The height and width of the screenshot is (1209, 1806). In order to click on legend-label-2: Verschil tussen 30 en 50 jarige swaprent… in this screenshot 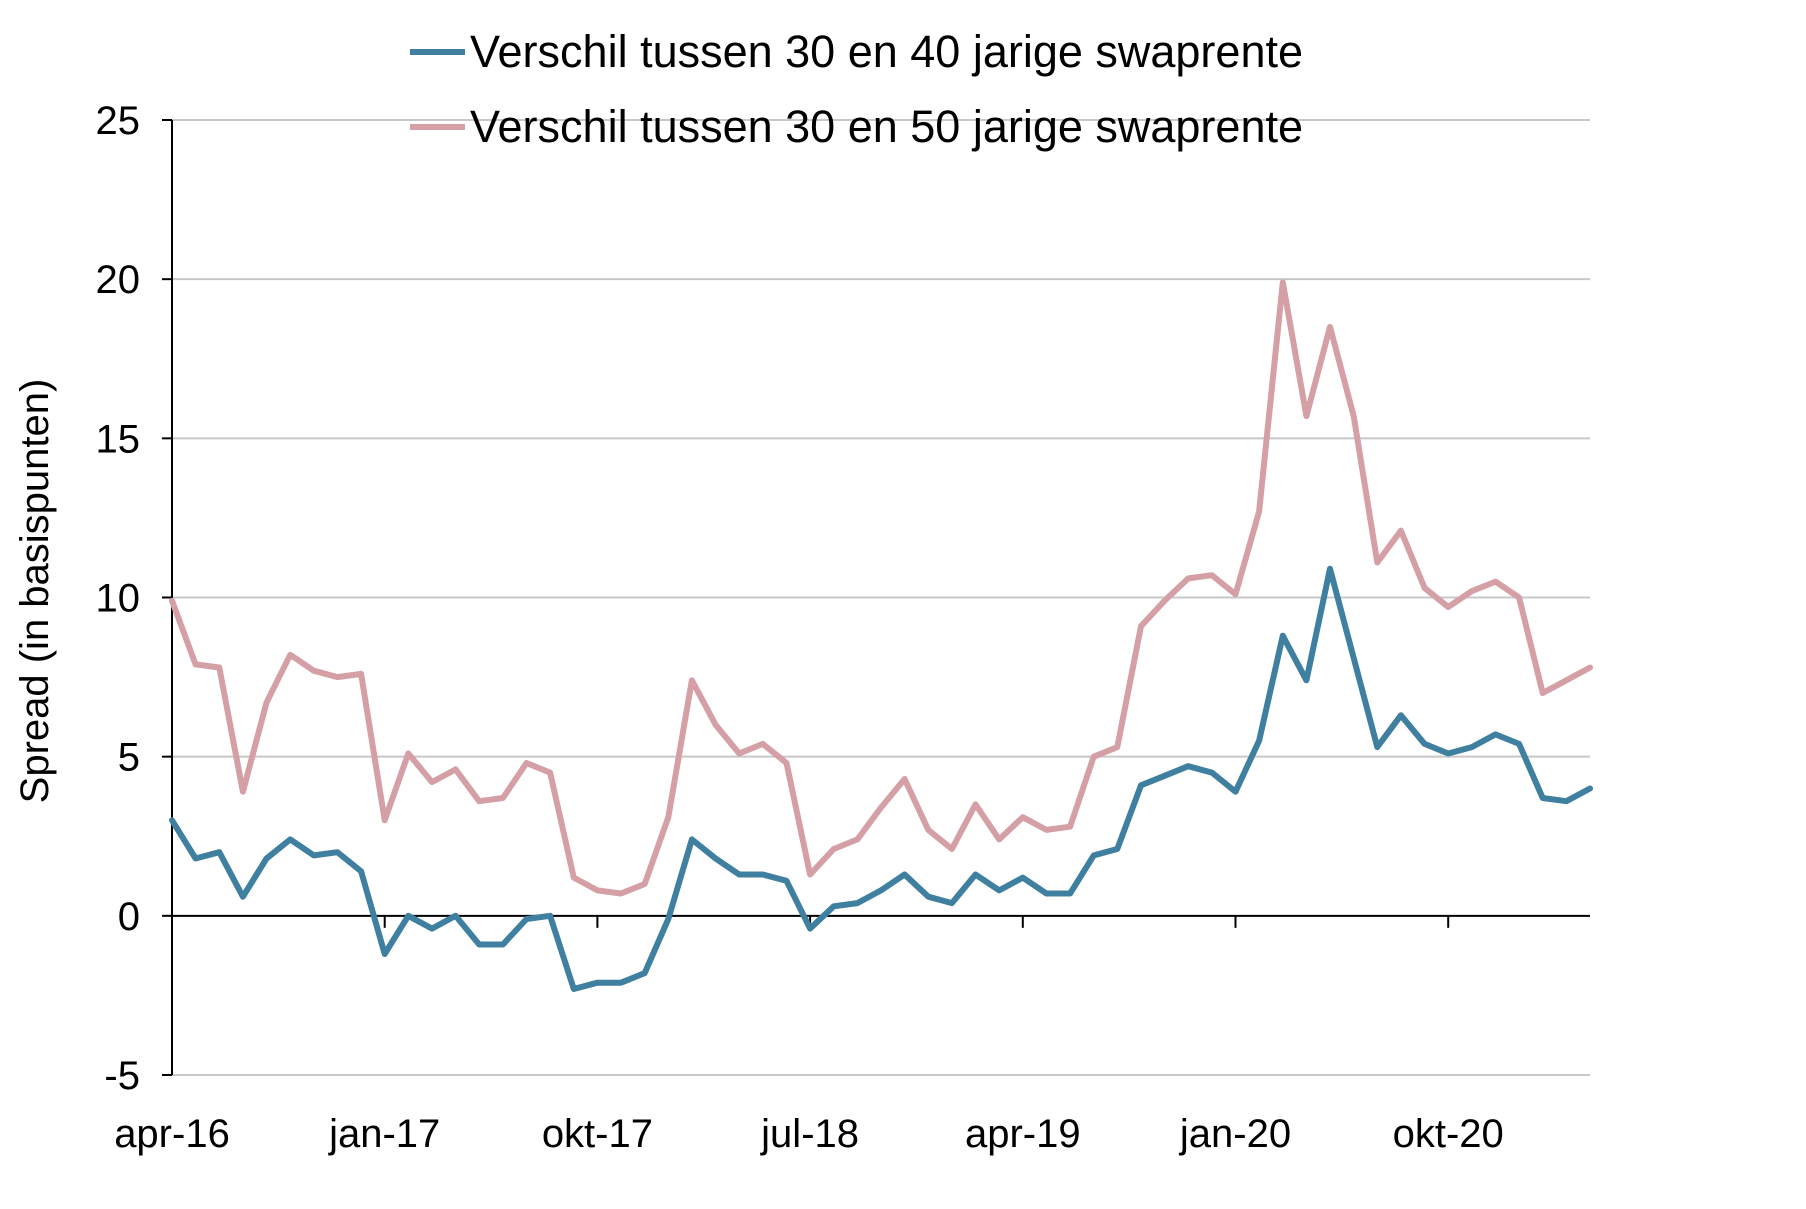, I will do `click(886, 126)`.